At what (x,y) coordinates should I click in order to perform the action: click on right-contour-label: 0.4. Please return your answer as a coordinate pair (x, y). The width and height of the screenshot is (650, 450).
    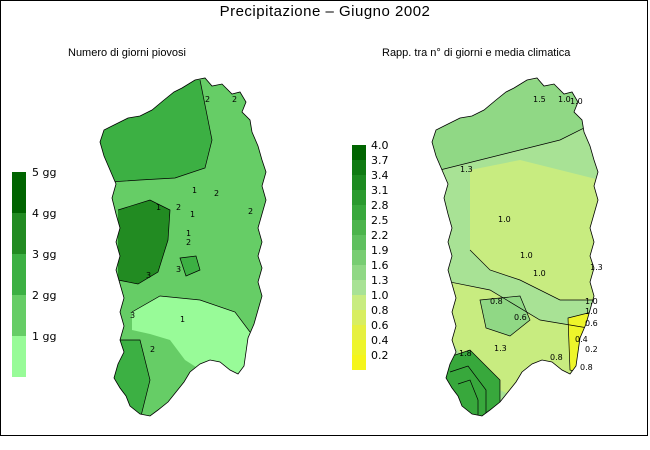
    Looking at the image, I should click on (581, 339).